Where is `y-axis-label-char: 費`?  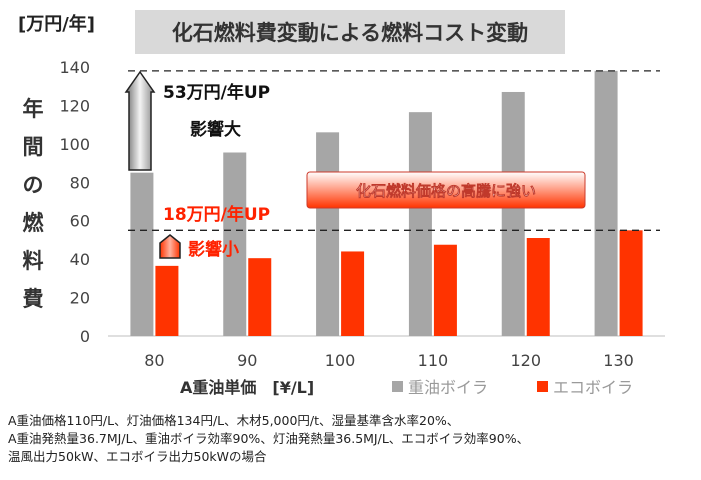 y-axis-label-char: 費 is located at coordinates (33, 299).